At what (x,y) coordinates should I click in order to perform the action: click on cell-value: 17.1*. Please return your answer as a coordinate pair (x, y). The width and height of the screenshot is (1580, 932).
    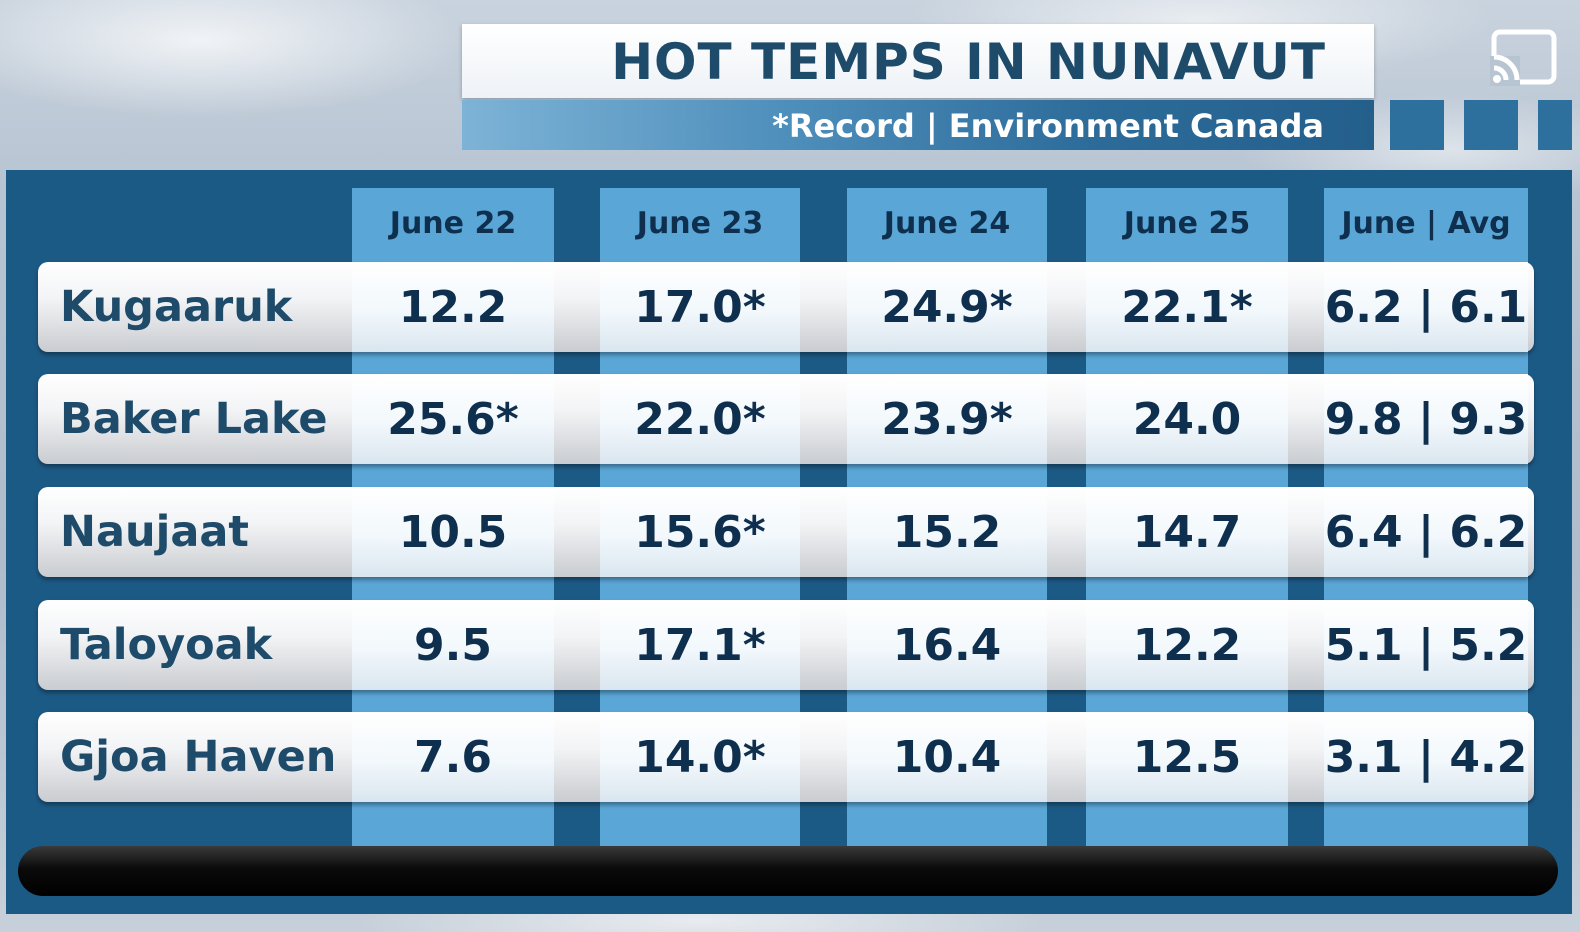
    Looking at the image, I should click on (700, 645).